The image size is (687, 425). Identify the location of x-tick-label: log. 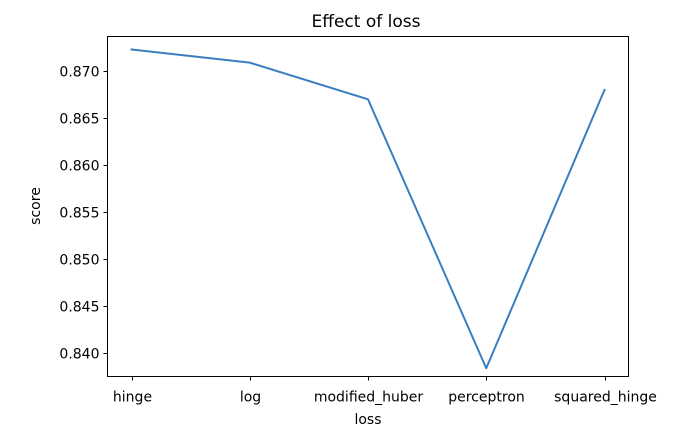
(250, 398).